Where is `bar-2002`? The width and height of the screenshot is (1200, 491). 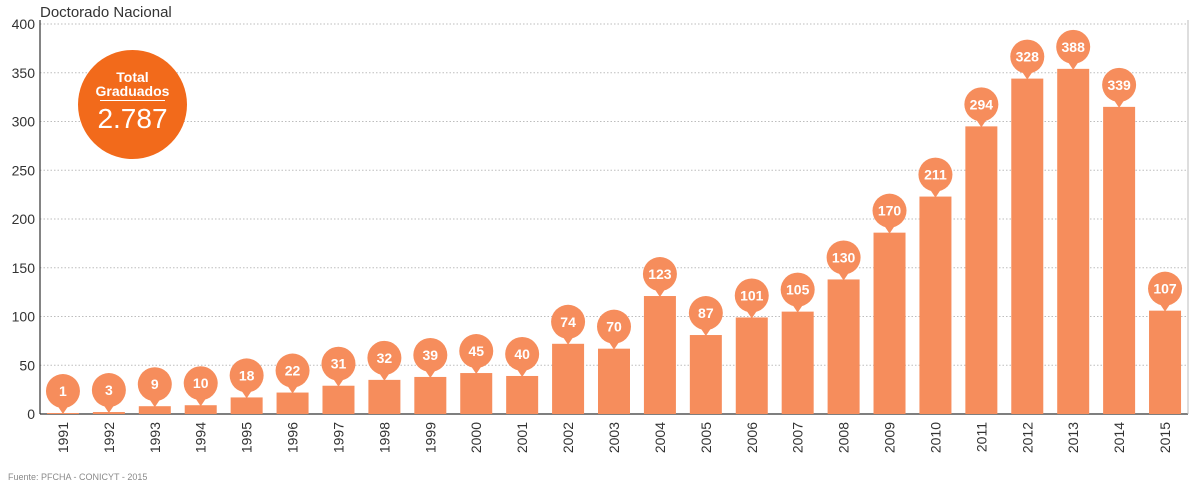
bar-2002 is located at coordinates (568, 378).